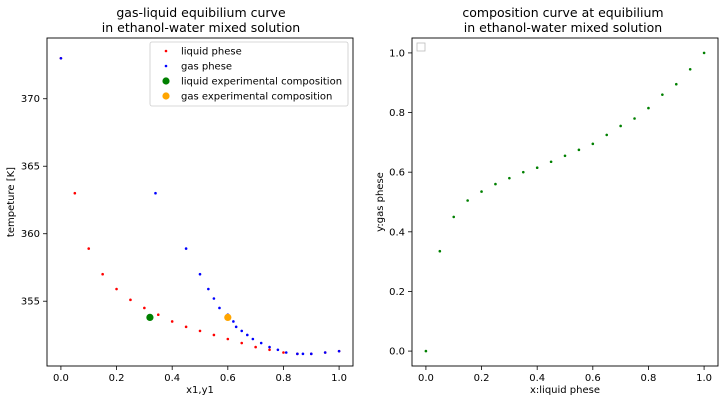 This screenshot has height=402, width=723. Describe the element at coordinates (562, 12) in the screenshot. I see `chart-title-line-1: composition curve at equibilium` at that location.